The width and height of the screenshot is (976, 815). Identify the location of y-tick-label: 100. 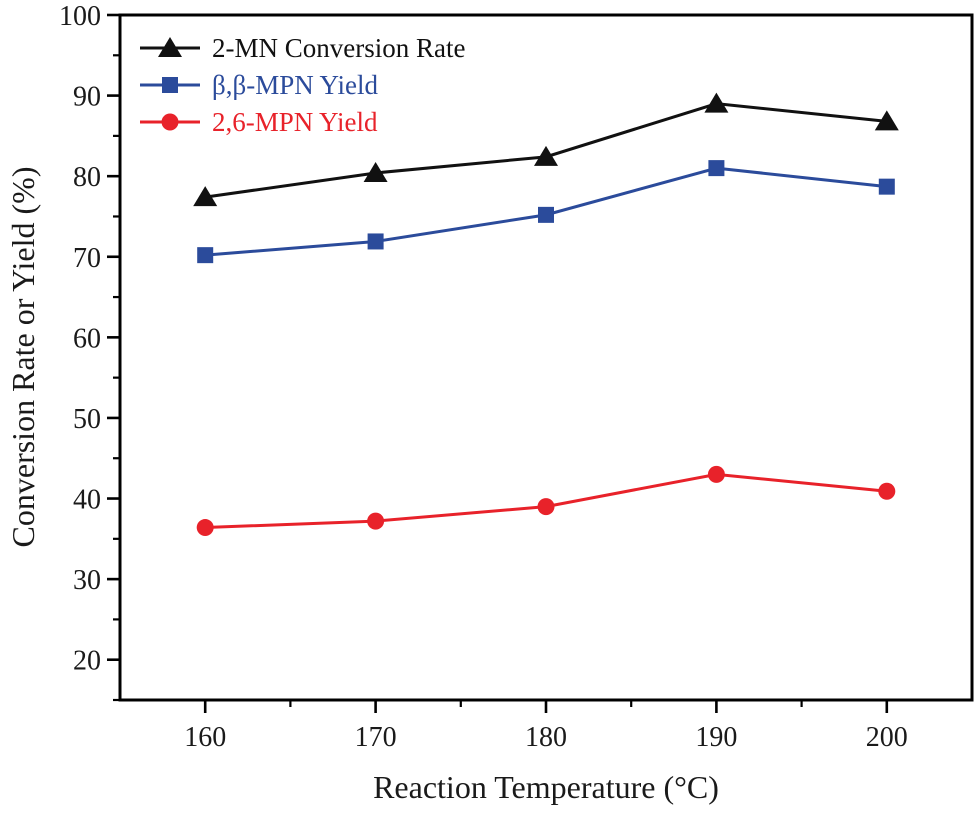
(80, 16).